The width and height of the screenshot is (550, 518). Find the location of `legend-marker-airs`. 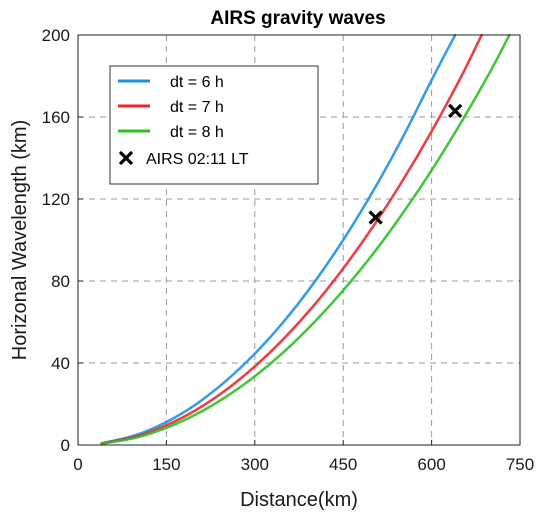

legend-marker-airs is located at coordinates (126, 158).